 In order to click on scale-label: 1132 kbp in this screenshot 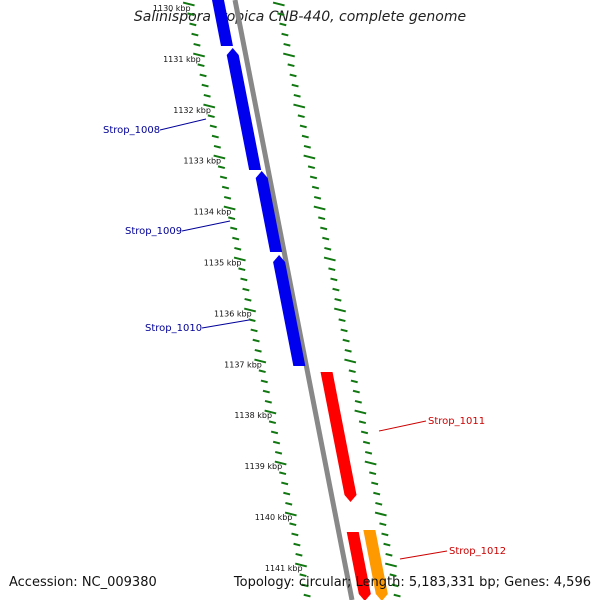, I will do `click(192, 110)`.